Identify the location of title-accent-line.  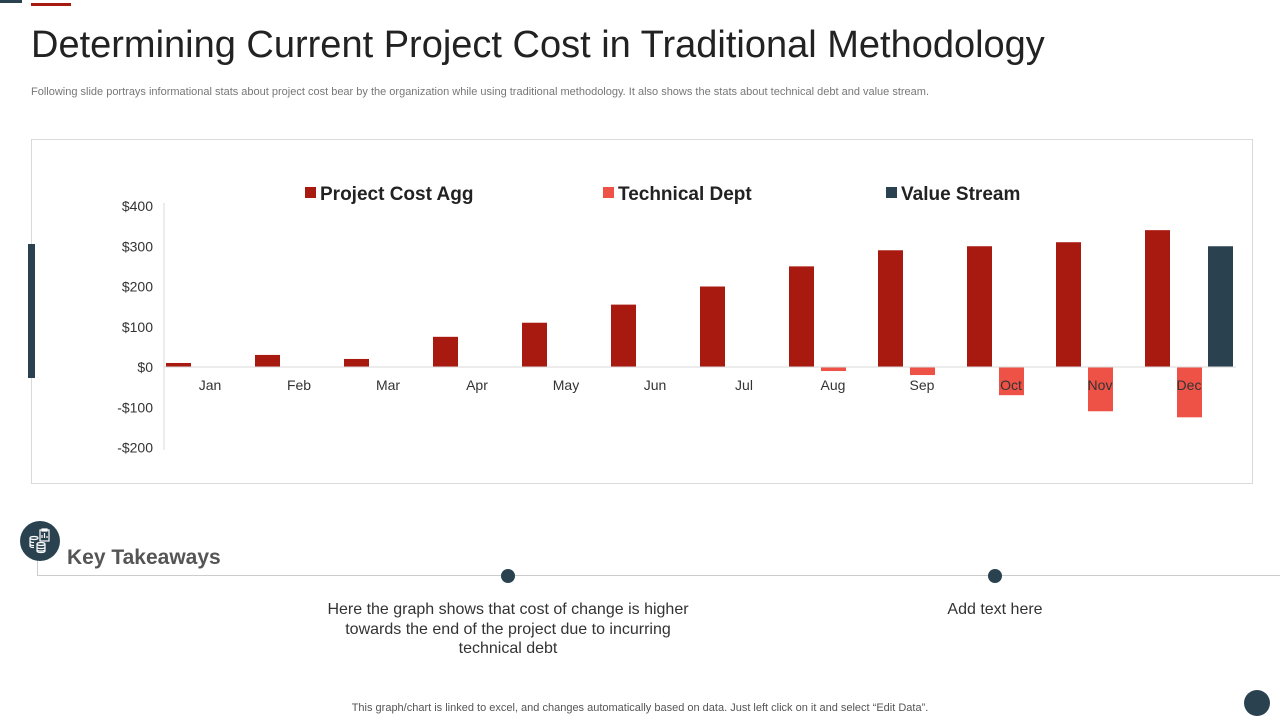
(51, 4).